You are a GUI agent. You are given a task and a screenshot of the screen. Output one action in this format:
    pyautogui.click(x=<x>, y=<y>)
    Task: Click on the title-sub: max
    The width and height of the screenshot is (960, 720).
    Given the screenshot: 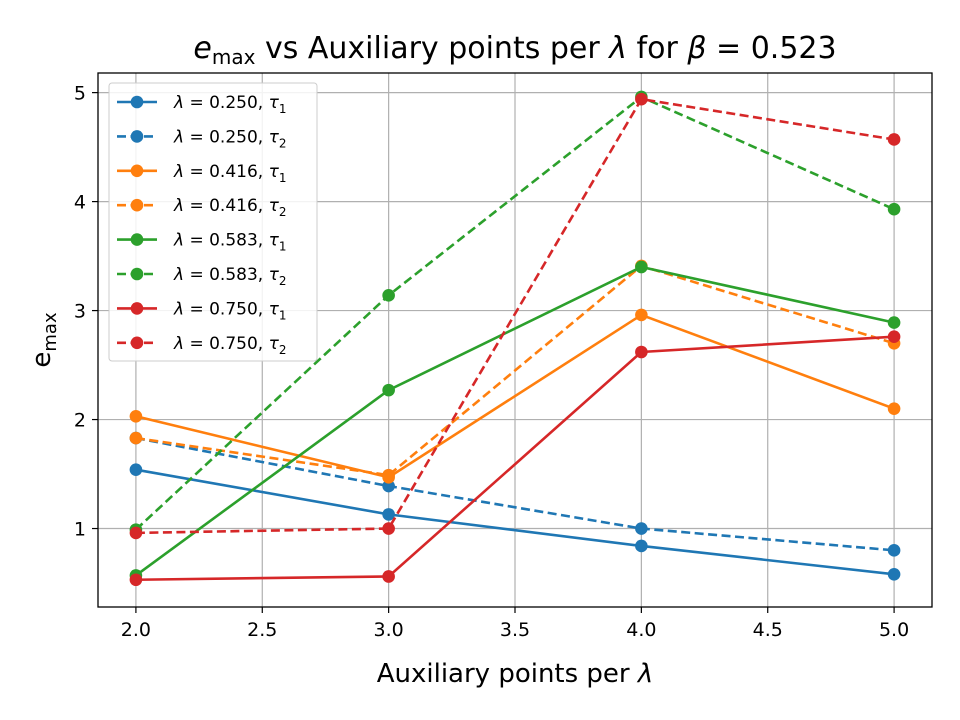 What is the action you would take?
    pyautogui.click(x=234, y=57)
    